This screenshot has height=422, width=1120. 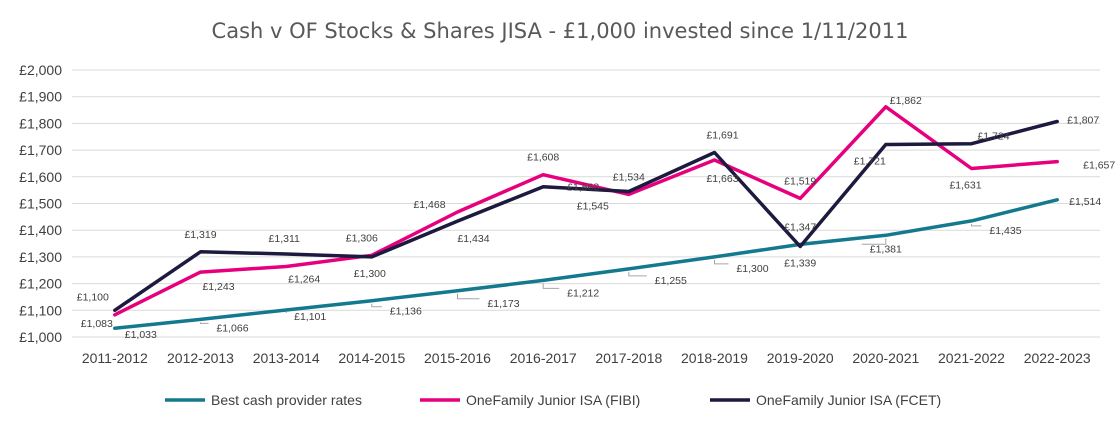 What do you see at coordinates (722, 179) in the screenshot?
I see `data-label-fibi: £1,663` at bounding box center [722, 179].